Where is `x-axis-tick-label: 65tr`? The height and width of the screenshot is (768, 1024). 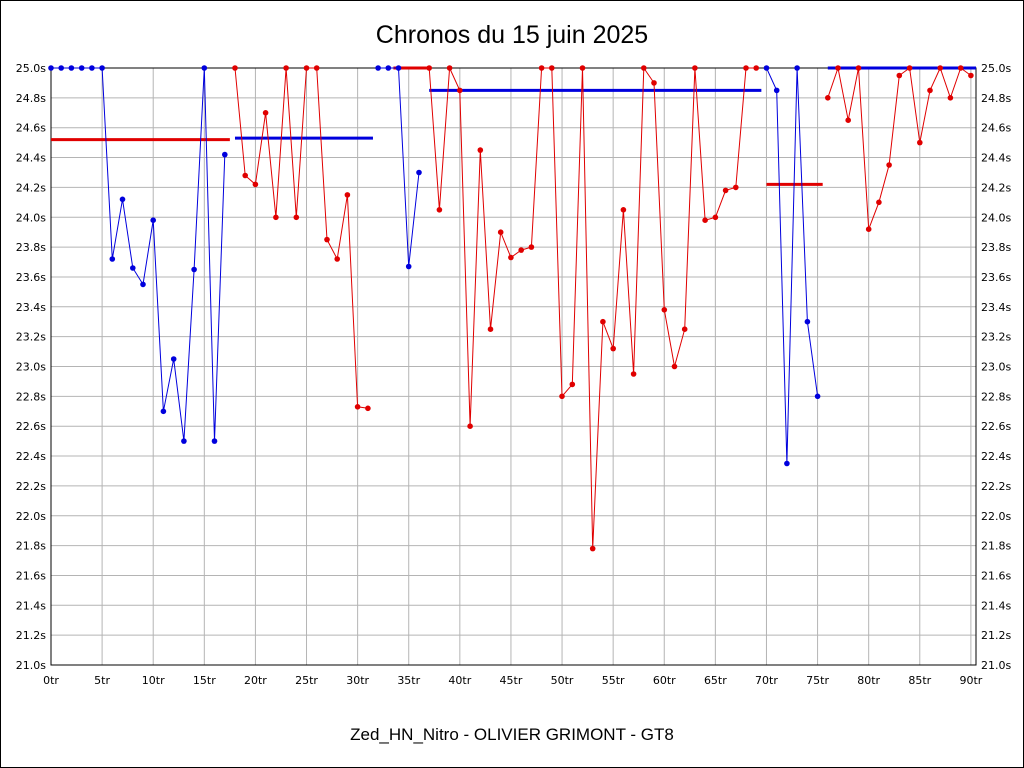 x-axis-tick-label: 65tr is located at coordinates (715, 680).